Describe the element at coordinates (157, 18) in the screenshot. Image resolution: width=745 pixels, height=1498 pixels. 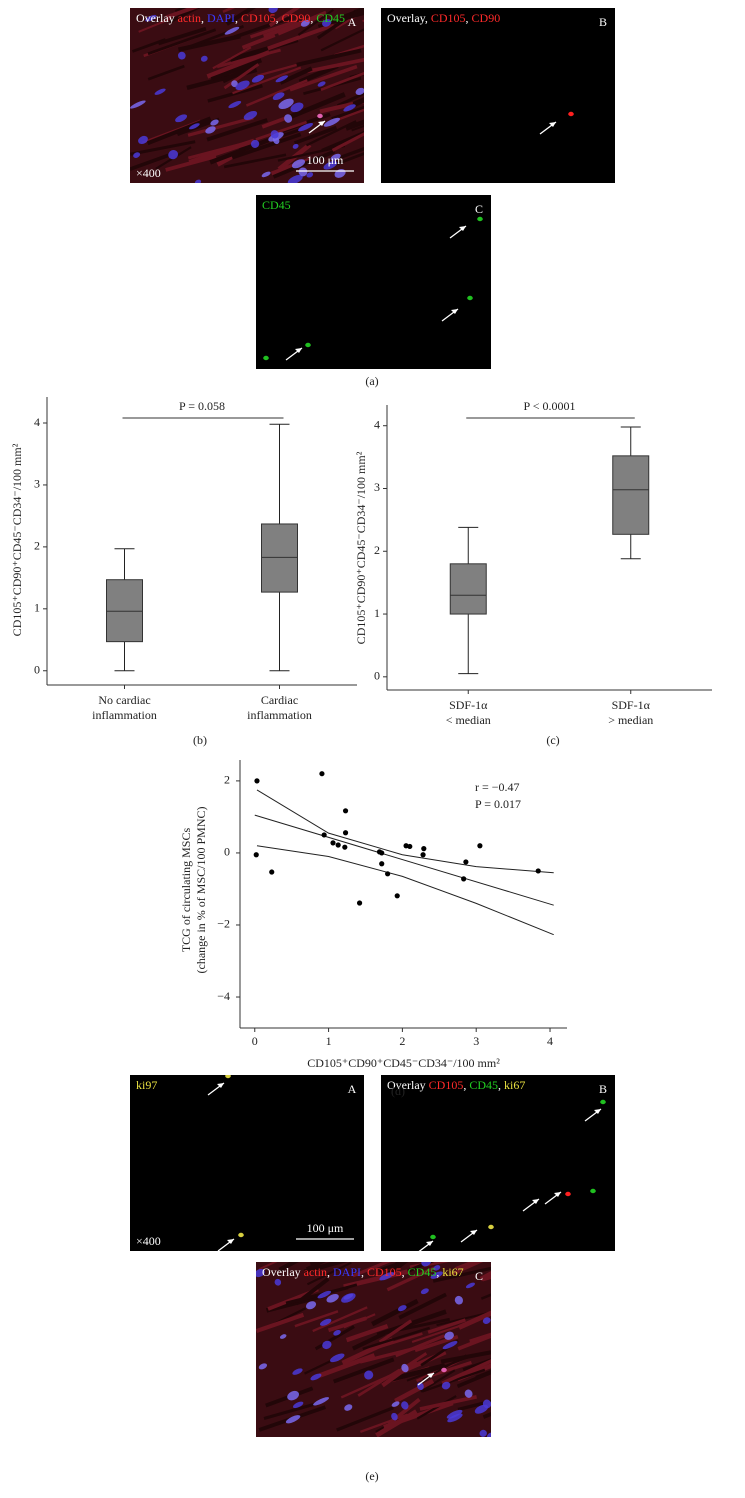
I see `label-part: Overlay` at that location.